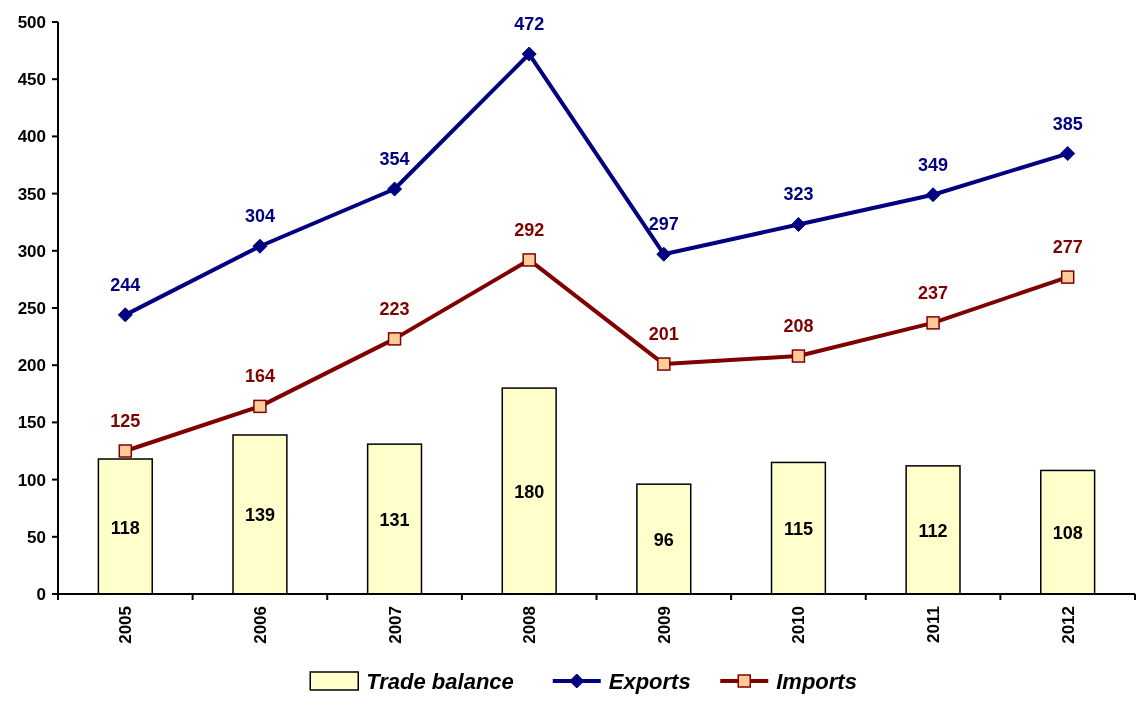  Describe the element at coordinates (31, 366) in the screenshot. I see `y-tick-label: 200` at that location.